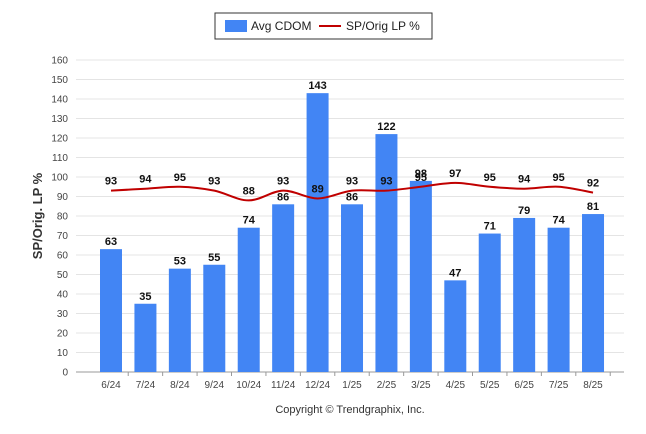  What do you see at coordinates (317, 189) in the screenshot?
I see `line-data-label: 89` at bounding box center [317, 189].